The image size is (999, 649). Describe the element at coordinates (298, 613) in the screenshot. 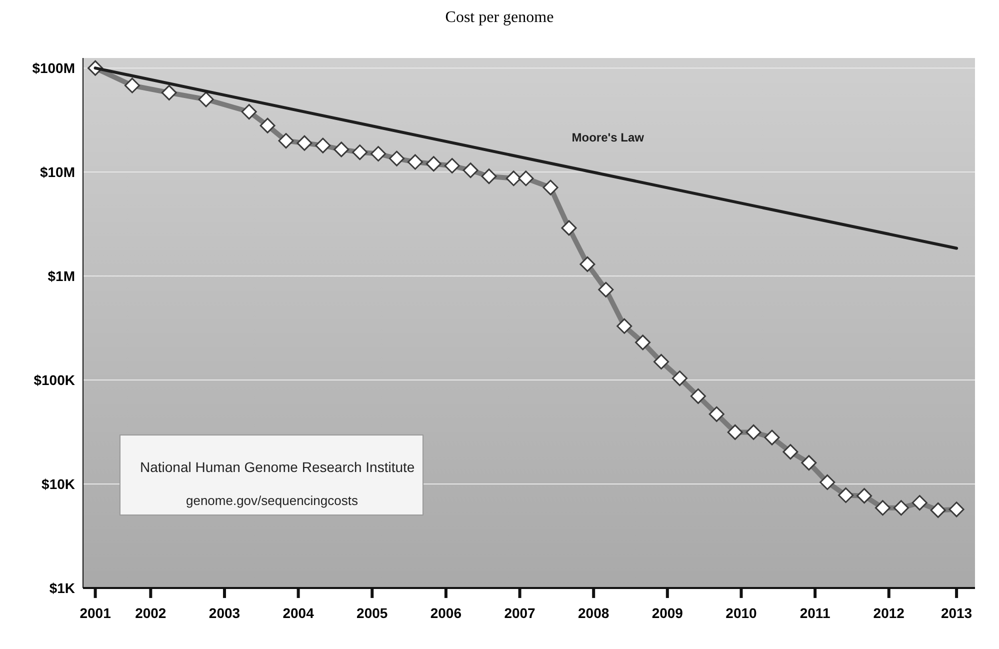

I see `x-tick-label: 2004` at that location.